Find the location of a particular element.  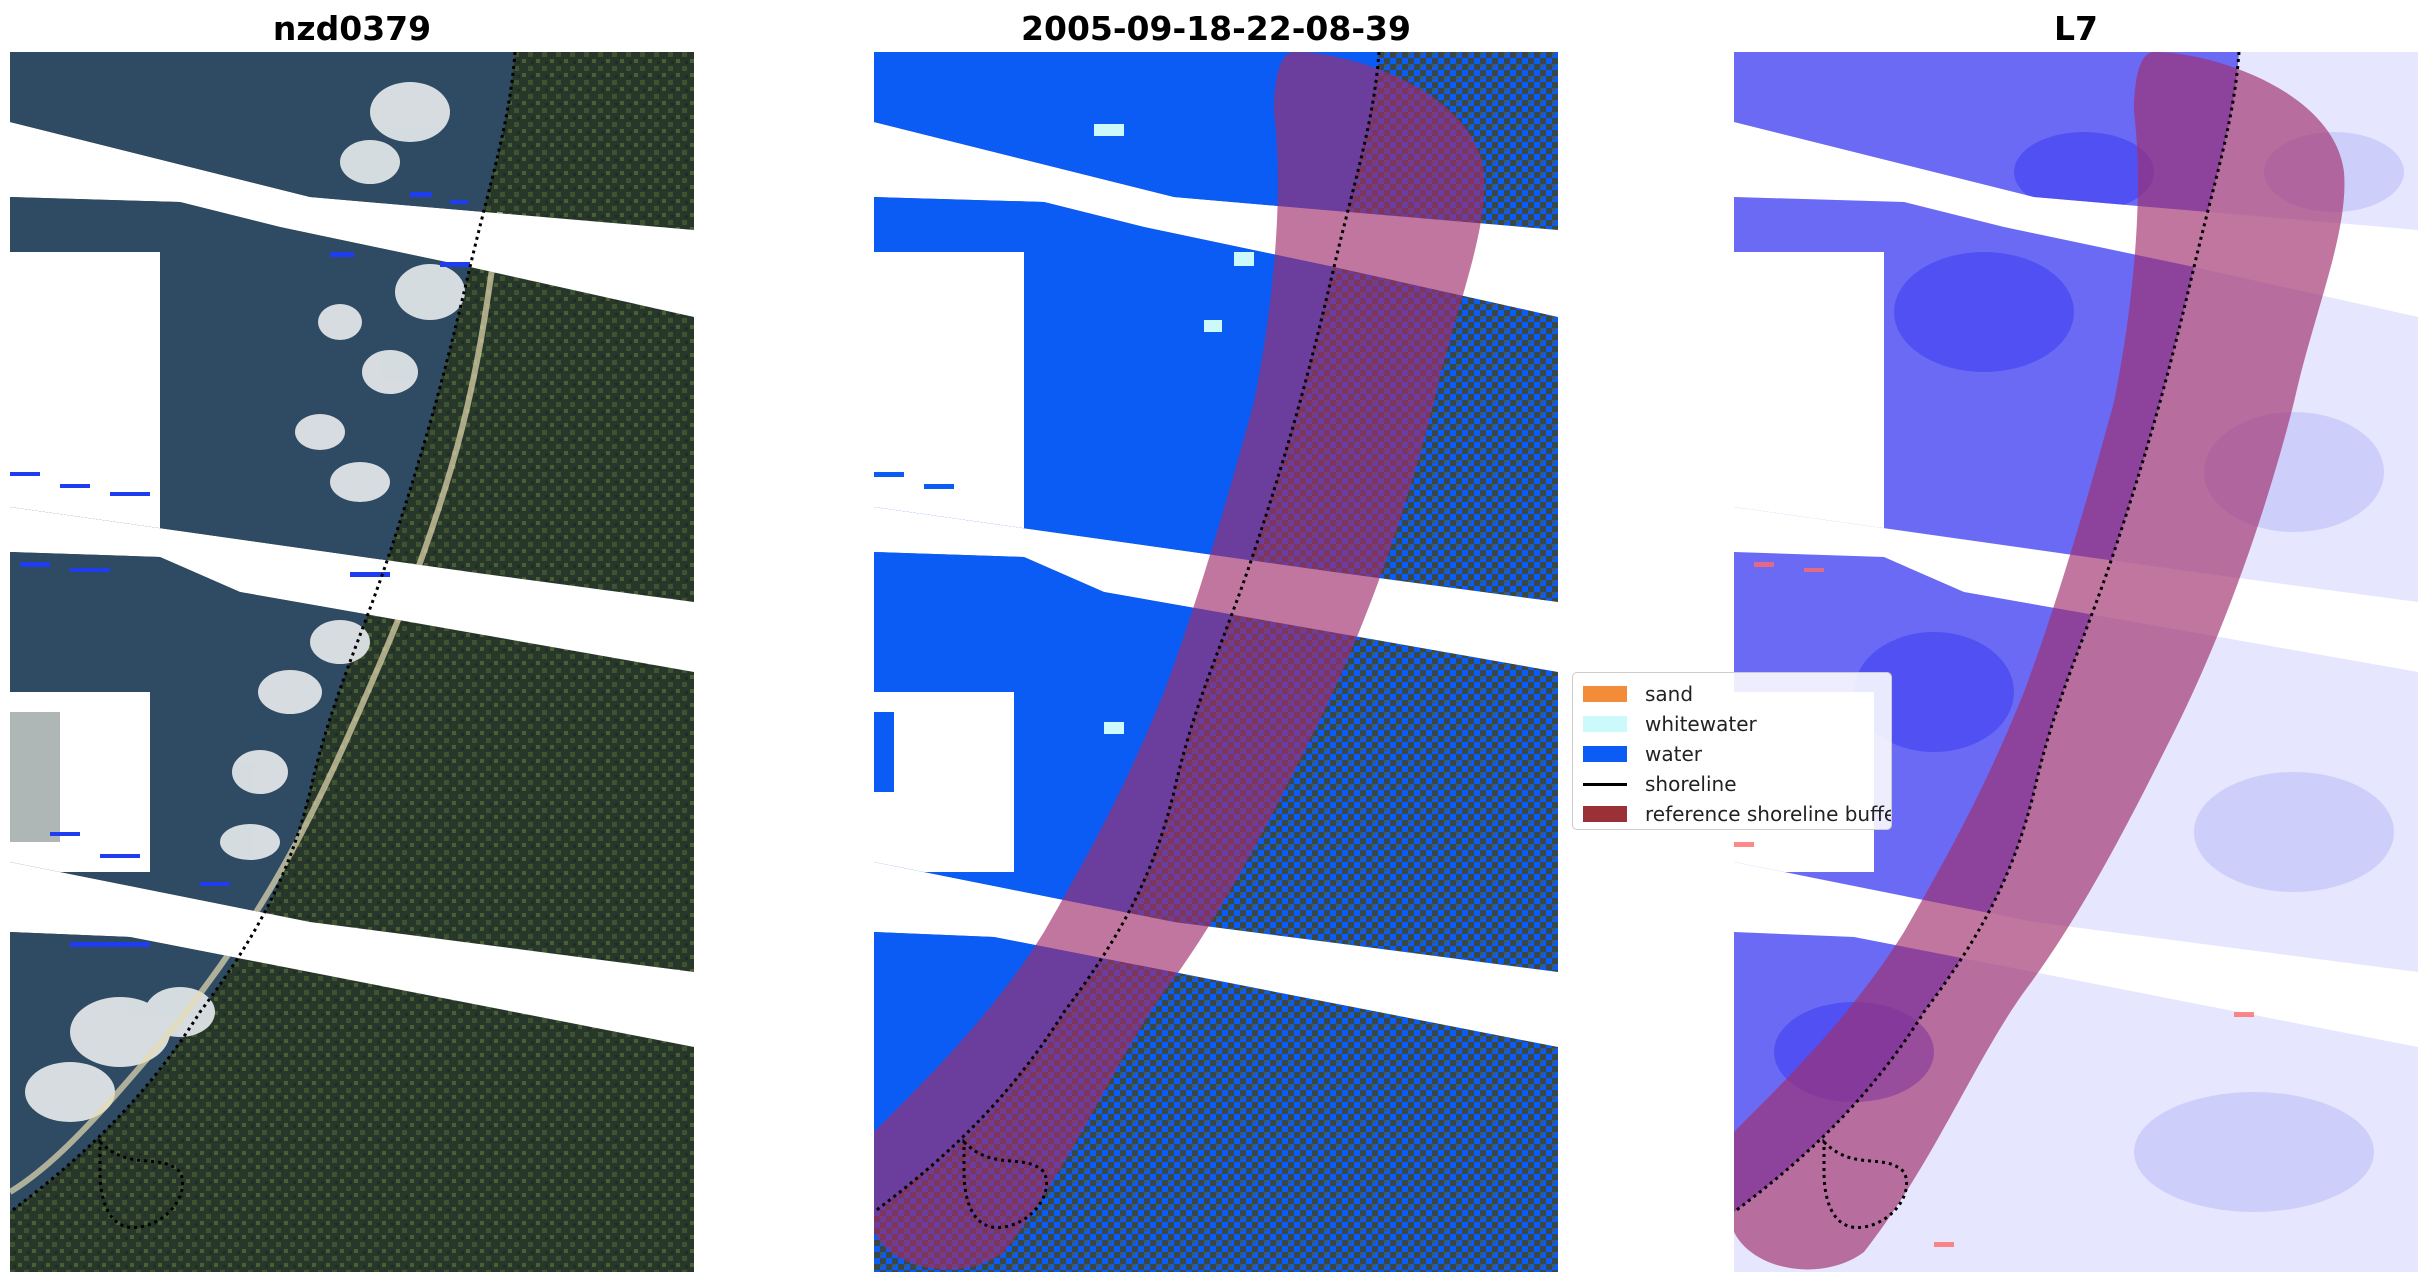

legend-swatch-water is located at coordinates (1605, 754).